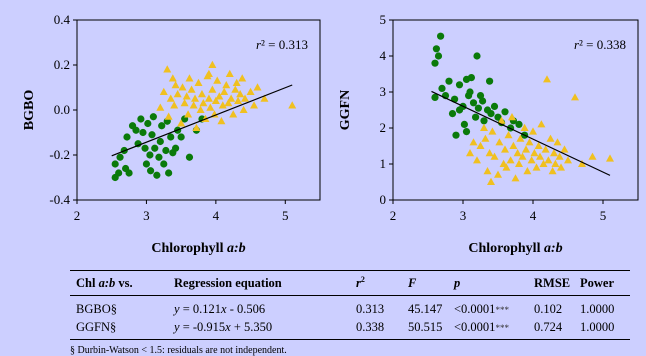 The height and width of the screenshot is (356, 646). Describe the element at coordinates (62, 64) in the screenshot. I see `chart-bgbo-y-tick-label: 0.2` at that location.